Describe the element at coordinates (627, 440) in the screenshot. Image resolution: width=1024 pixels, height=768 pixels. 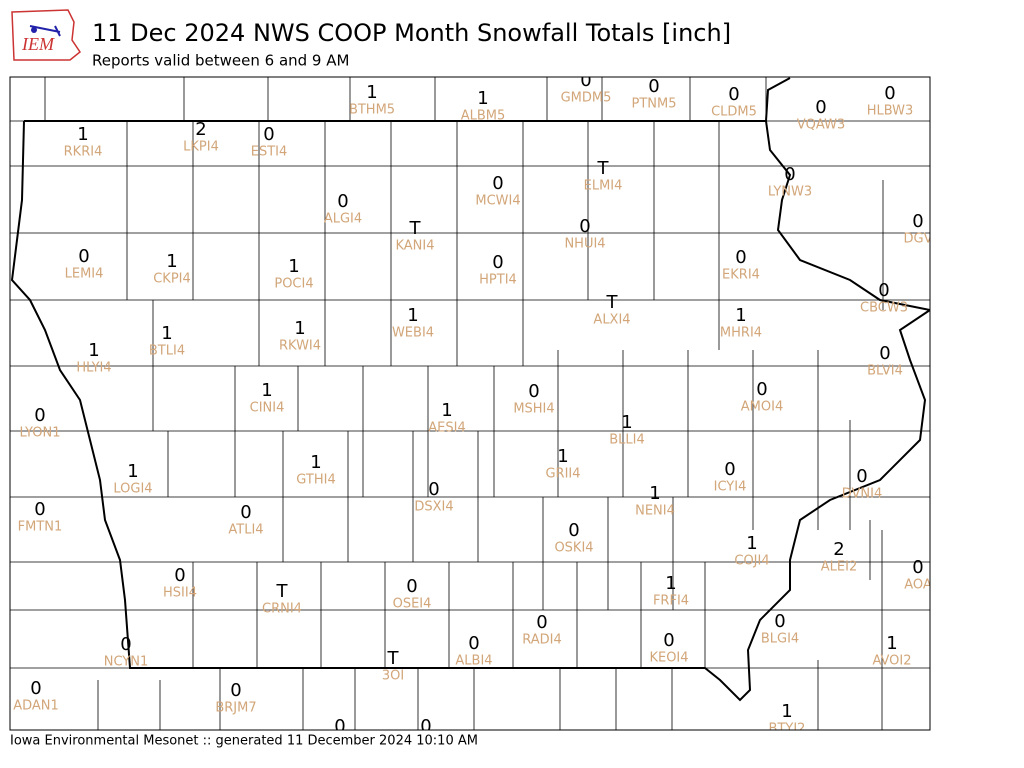
I see `station-id: BLLI4` at that location.